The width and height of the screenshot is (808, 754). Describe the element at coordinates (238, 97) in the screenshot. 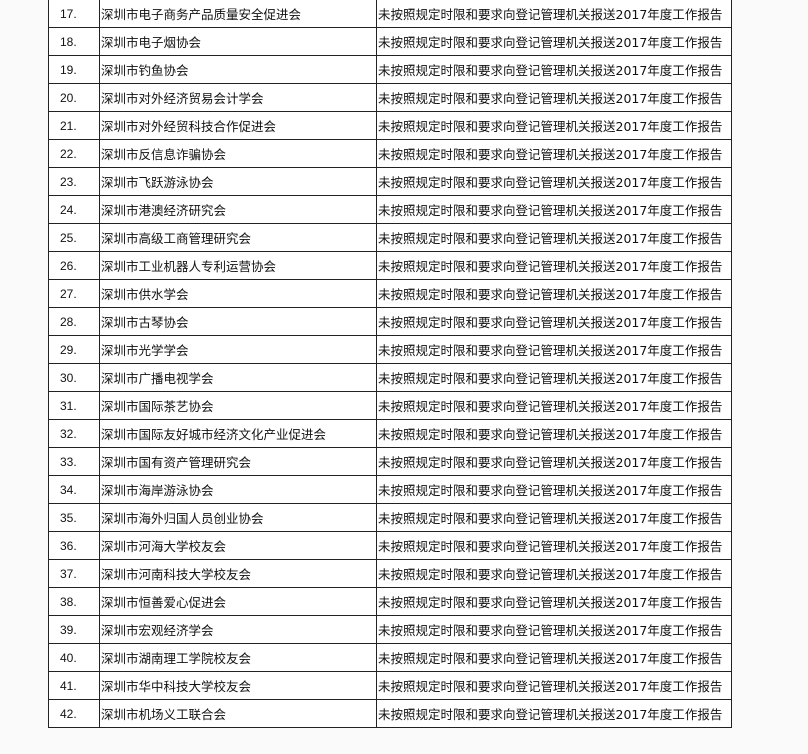

I see `organization-name: 深圳市对外经济贸易会计学会` at that location.